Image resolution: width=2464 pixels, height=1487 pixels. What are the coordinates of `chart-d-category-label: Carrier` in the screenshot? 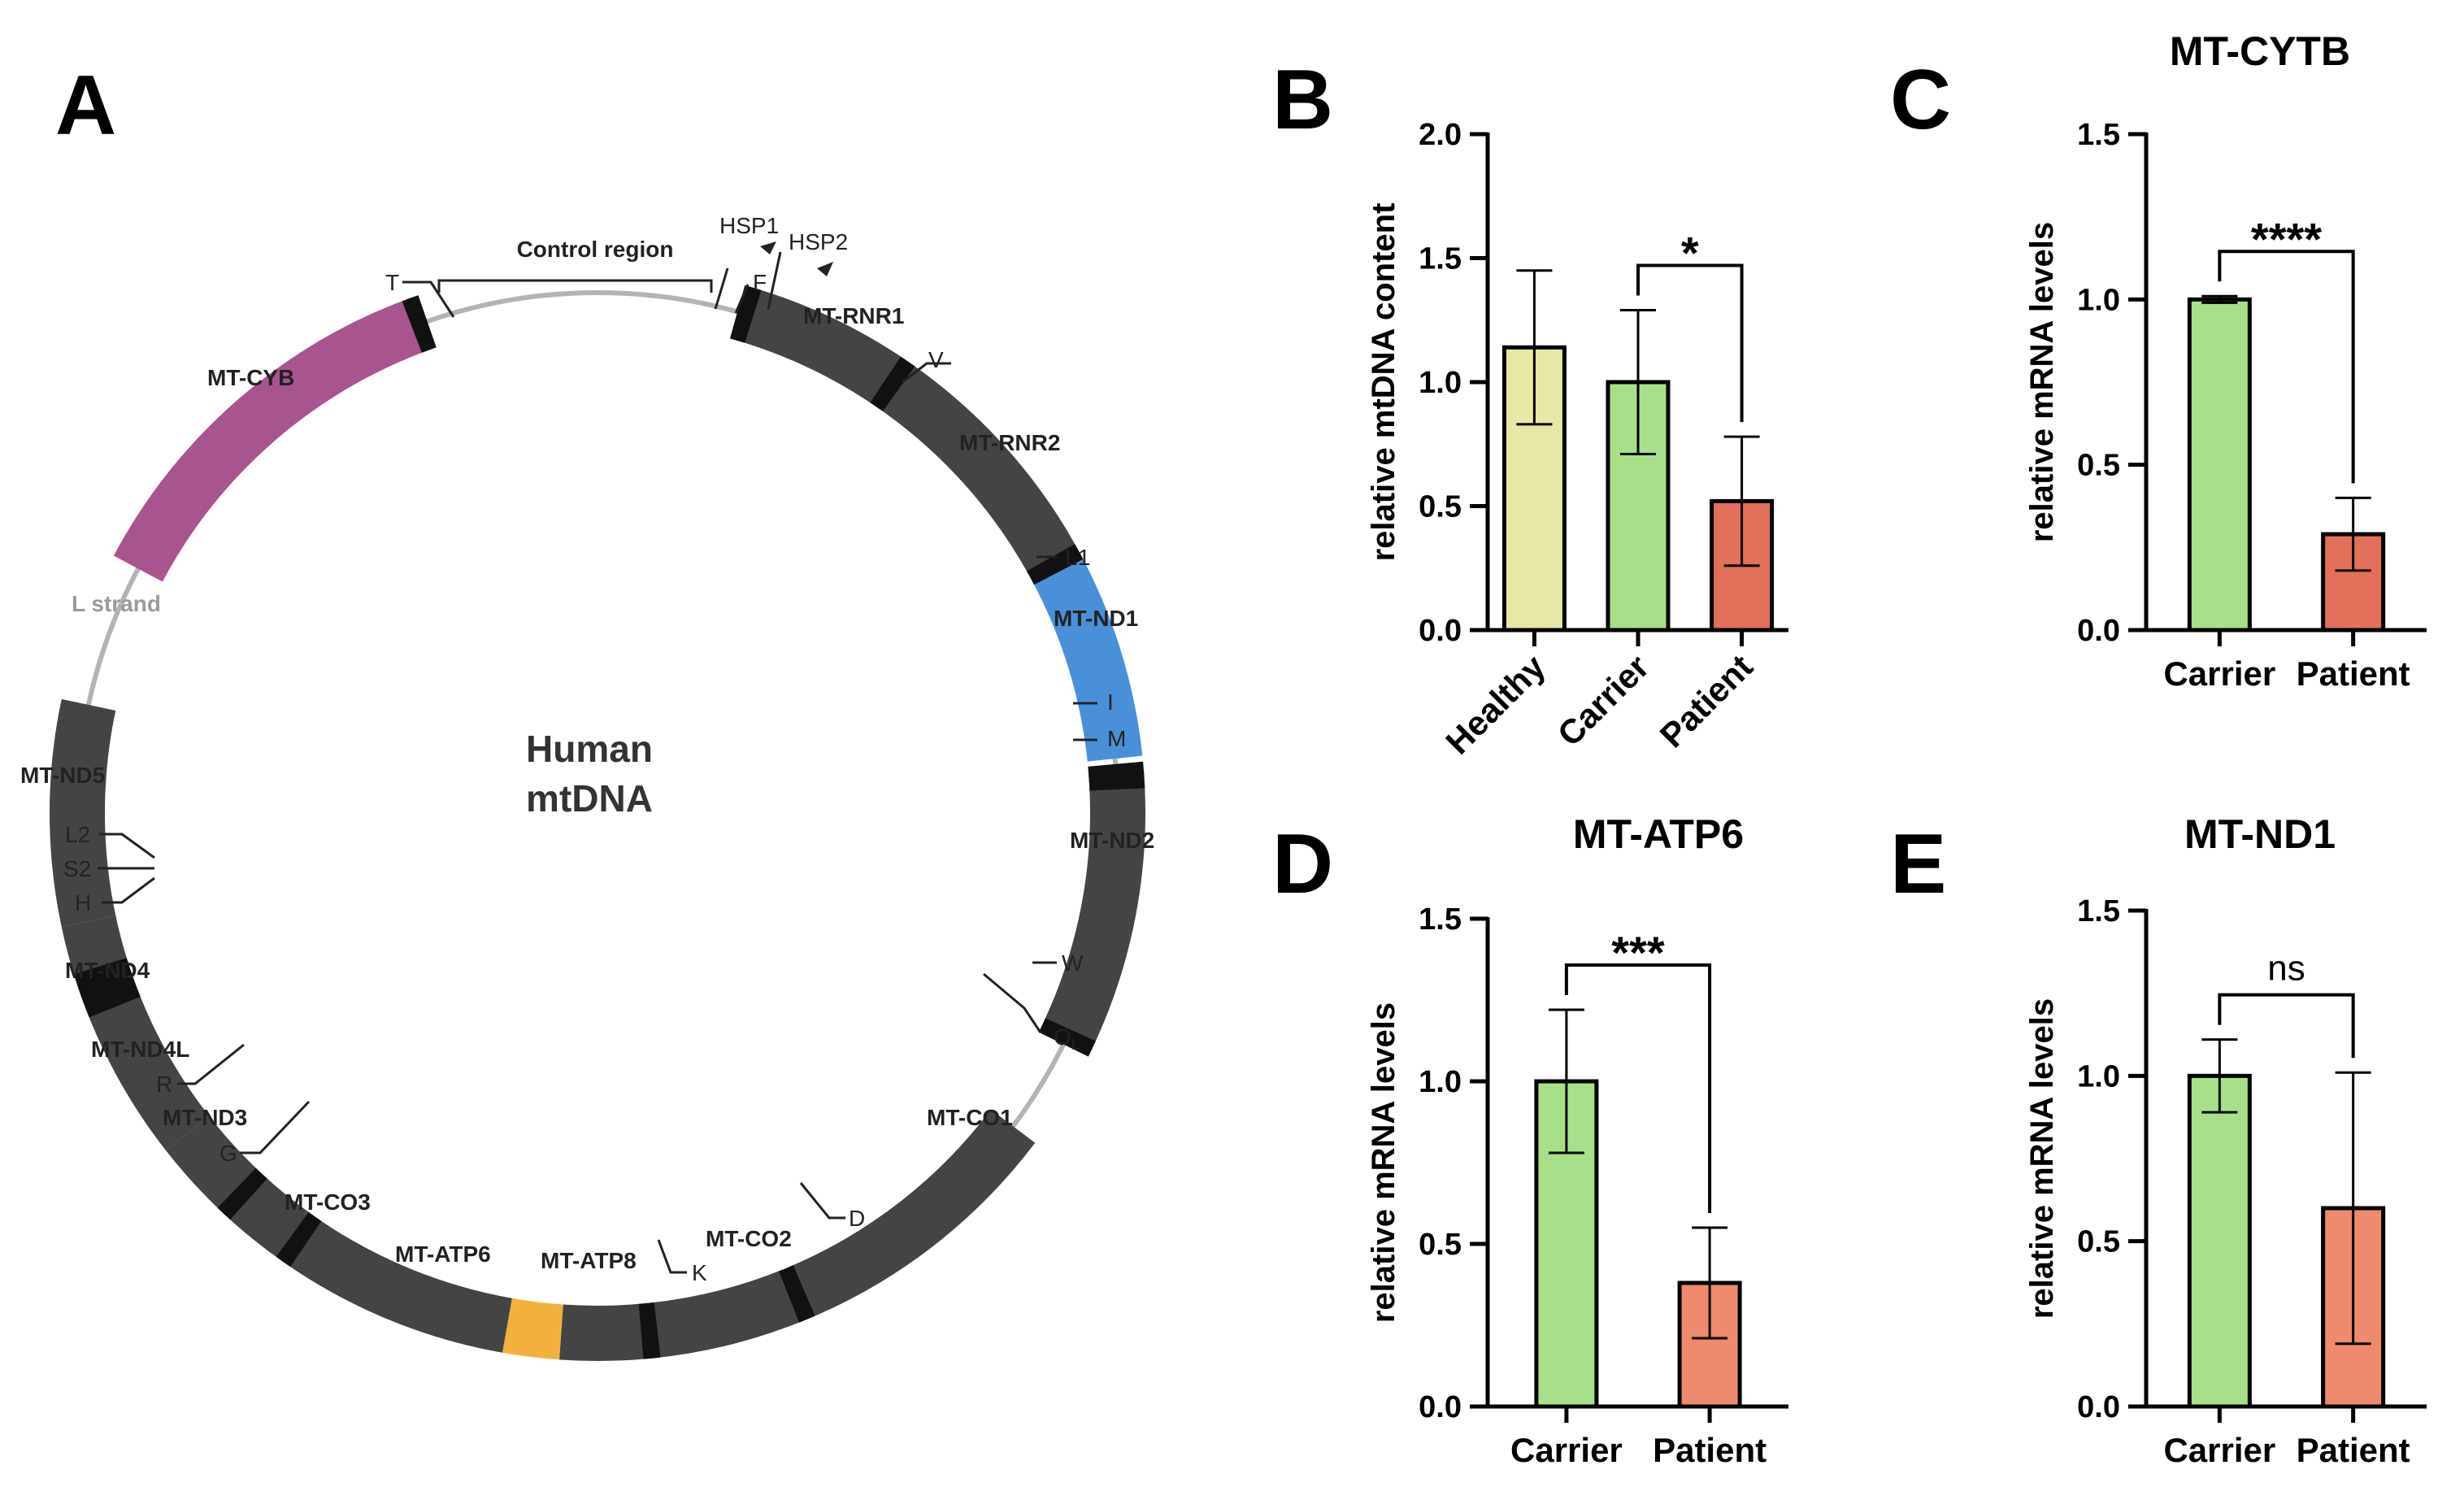 It's located at (1566, 1450).